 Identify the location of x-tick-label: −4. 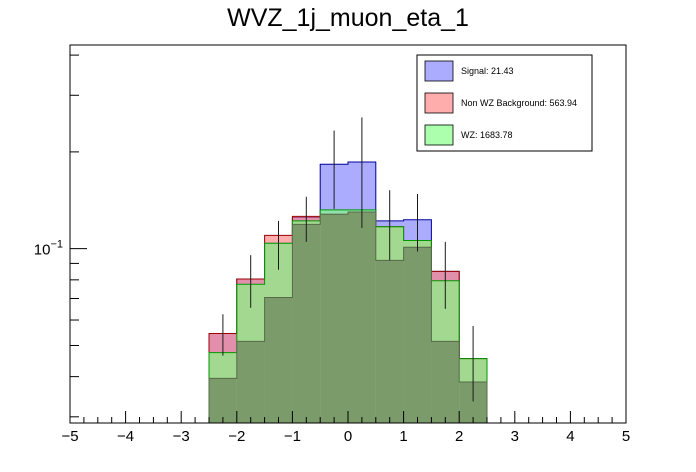
(125, 436).